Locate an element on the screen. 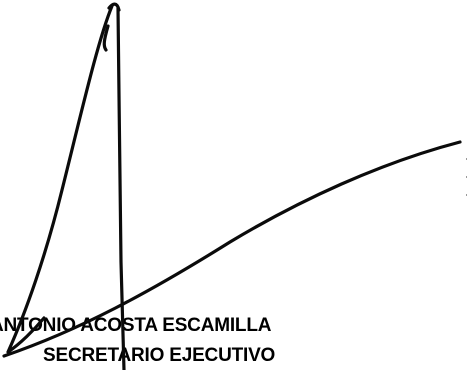 This screenshot has width=473, height=370. signer-name: ANTONIO ACOSTA ESCAMILLA is located at coordinates (136, 325).